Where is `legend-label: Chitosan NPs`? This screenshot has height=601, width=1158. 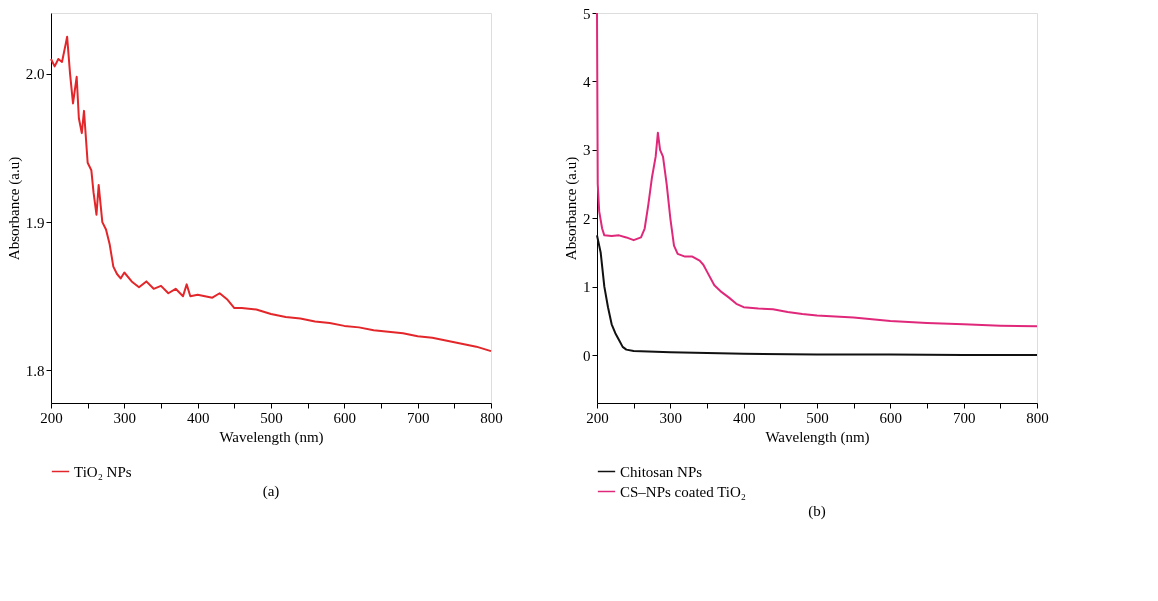
legend-label: Chitosan NPs is located at coordinates (661, 471).